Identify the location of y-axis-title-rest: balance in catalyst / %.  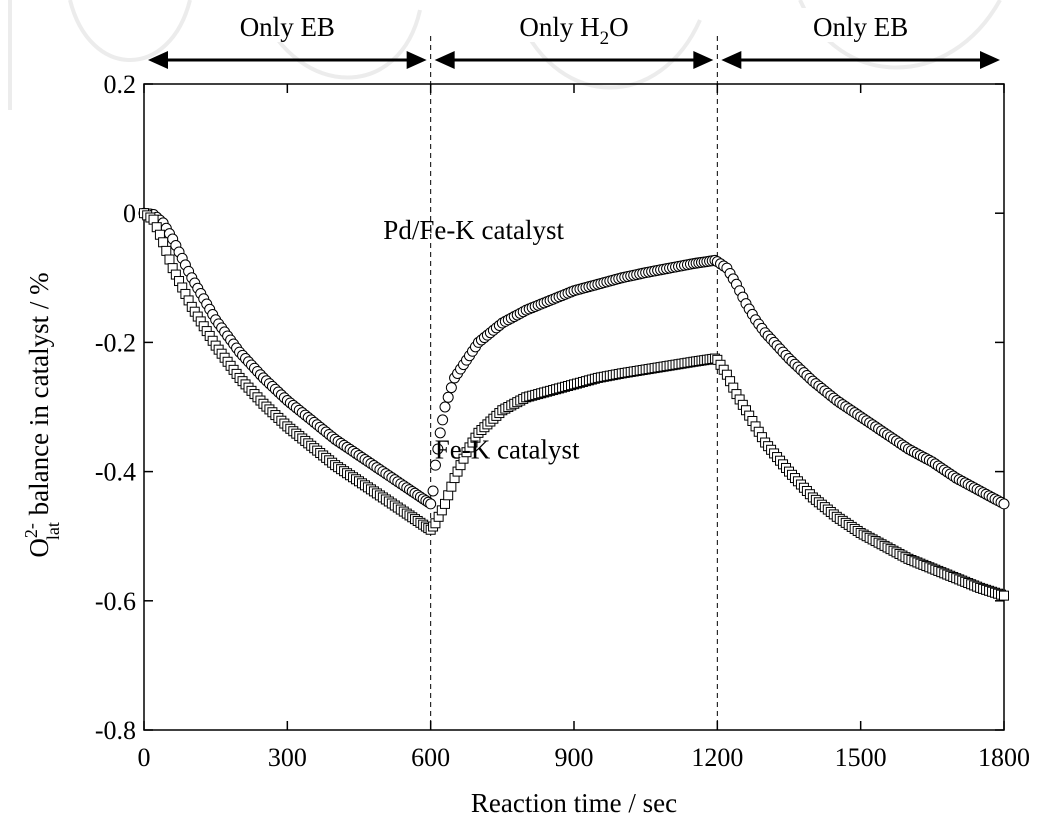
(39, 397).